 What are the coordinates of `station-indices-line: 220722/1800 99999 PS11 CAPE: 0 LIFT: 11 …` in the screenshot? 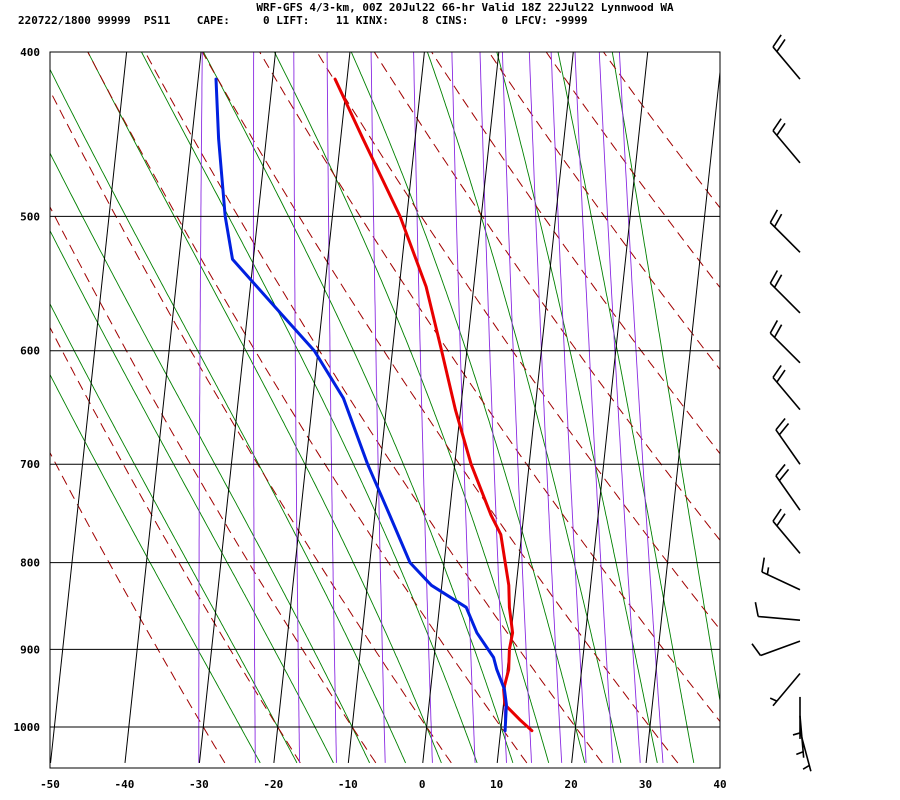 It's located at (303, 20).